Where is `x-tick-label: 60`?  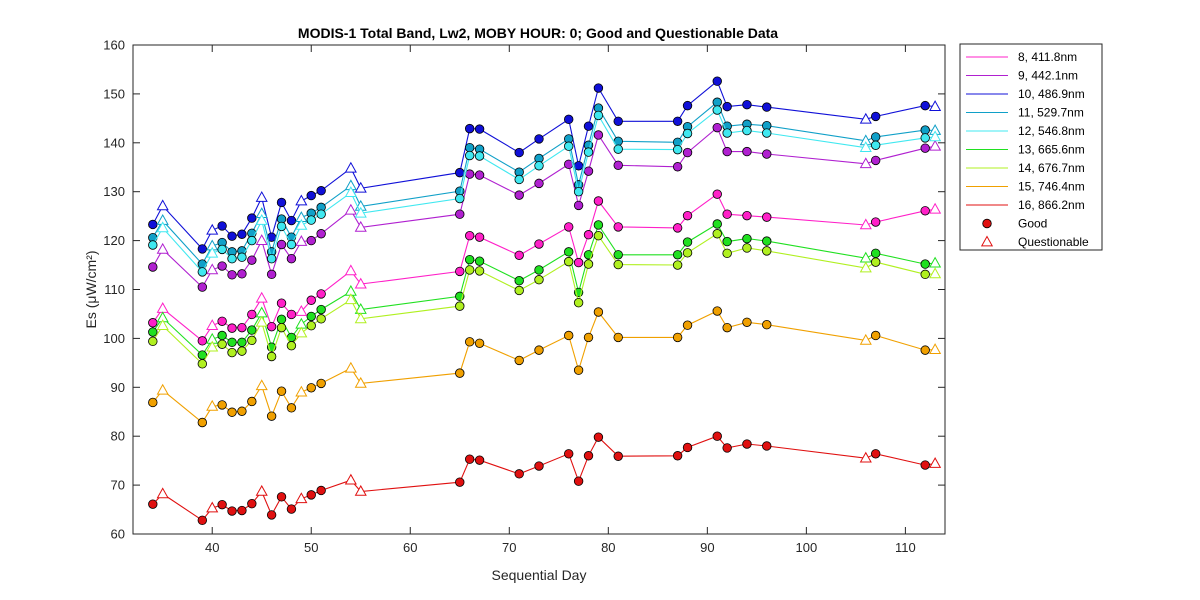
x-tick-label: 60 is located at coordinates (410, 547).